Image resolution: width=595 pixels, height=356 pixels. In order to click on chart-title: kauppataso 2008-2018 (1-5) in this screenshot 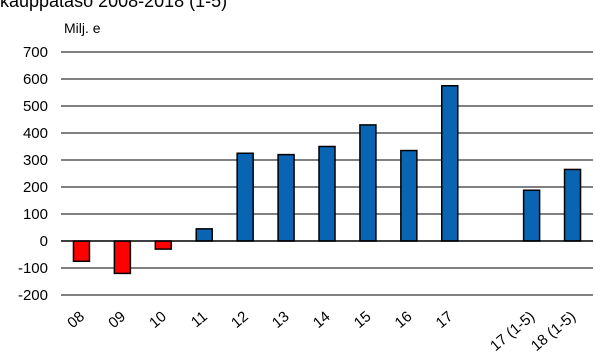, I will do `click(114, 5)`.